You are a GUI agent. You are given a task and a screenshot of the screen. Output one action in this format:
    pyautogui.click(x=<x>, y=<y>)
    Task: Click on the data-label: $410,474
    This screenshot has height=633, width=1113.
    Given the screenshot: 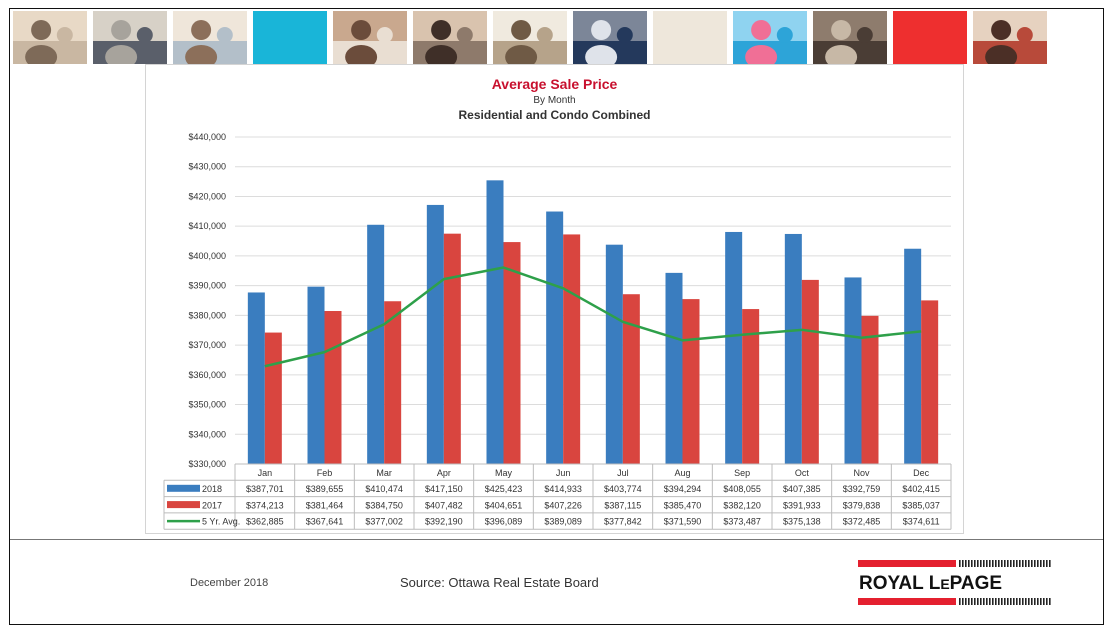 What is the action you would take?
    pyautogui.click(x=384, y=489)
    